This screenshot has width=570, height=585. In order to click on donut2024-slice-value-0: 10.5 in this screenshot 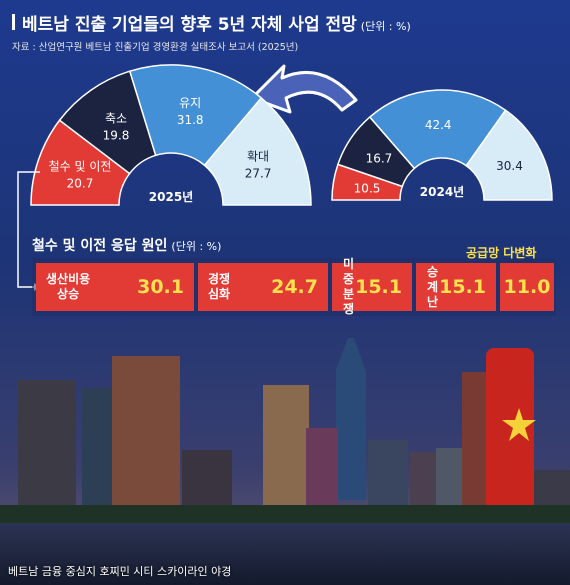, I will do `click(367, 189)`.